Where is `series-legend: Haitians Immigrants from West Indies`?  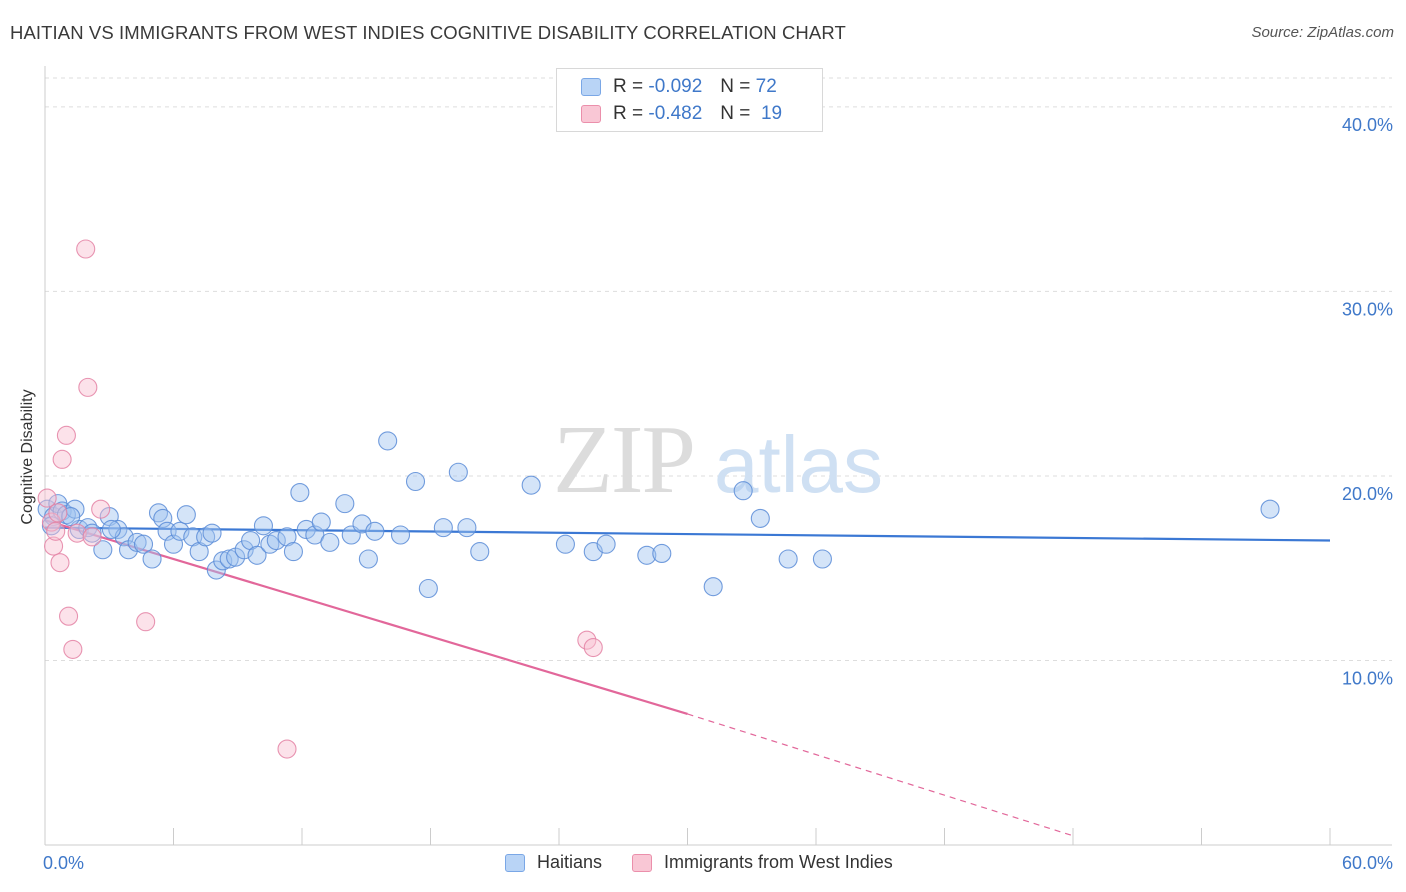 series-legend: Haitians Immigrants from West Indies is located at coordinates (714, 862).